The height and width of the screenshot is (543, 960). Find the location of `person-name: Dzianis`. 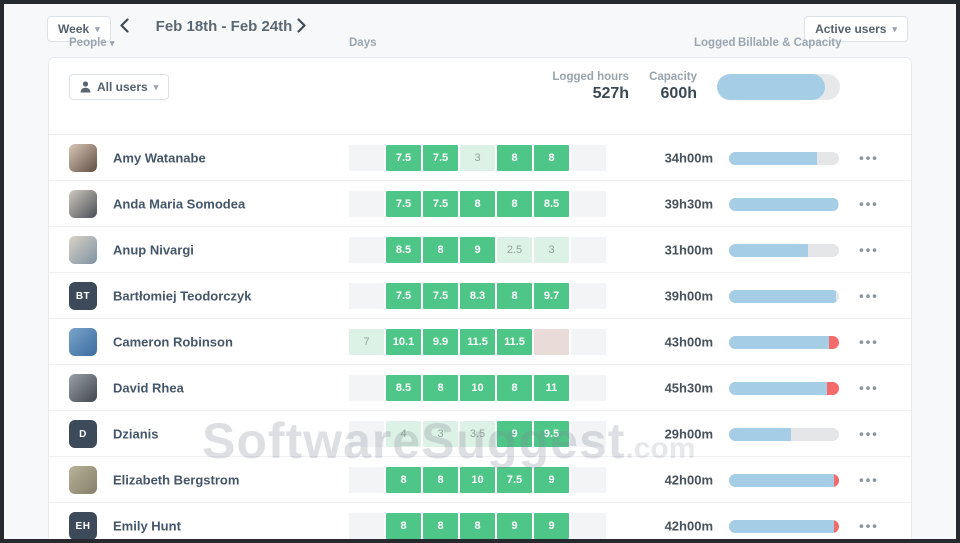

person-name: Dzianis is located at coordinates (136, 433).